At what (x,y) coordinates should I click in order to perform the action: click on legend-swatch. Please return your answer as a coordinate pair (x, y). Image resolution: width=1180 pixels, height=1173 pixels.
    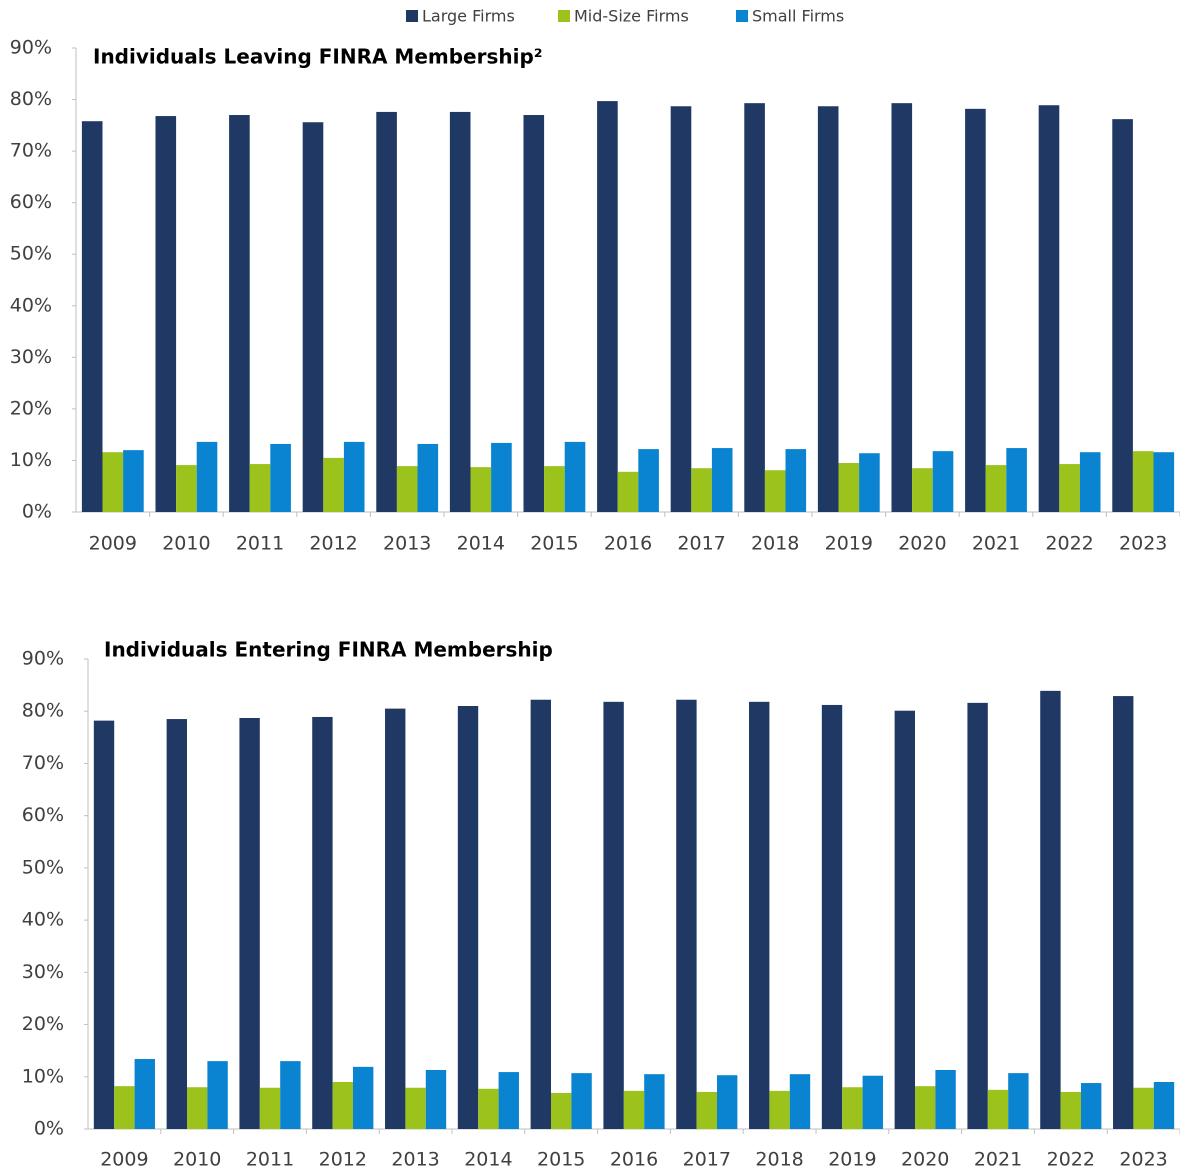
    Looking at the image, I should click on (564, 16).